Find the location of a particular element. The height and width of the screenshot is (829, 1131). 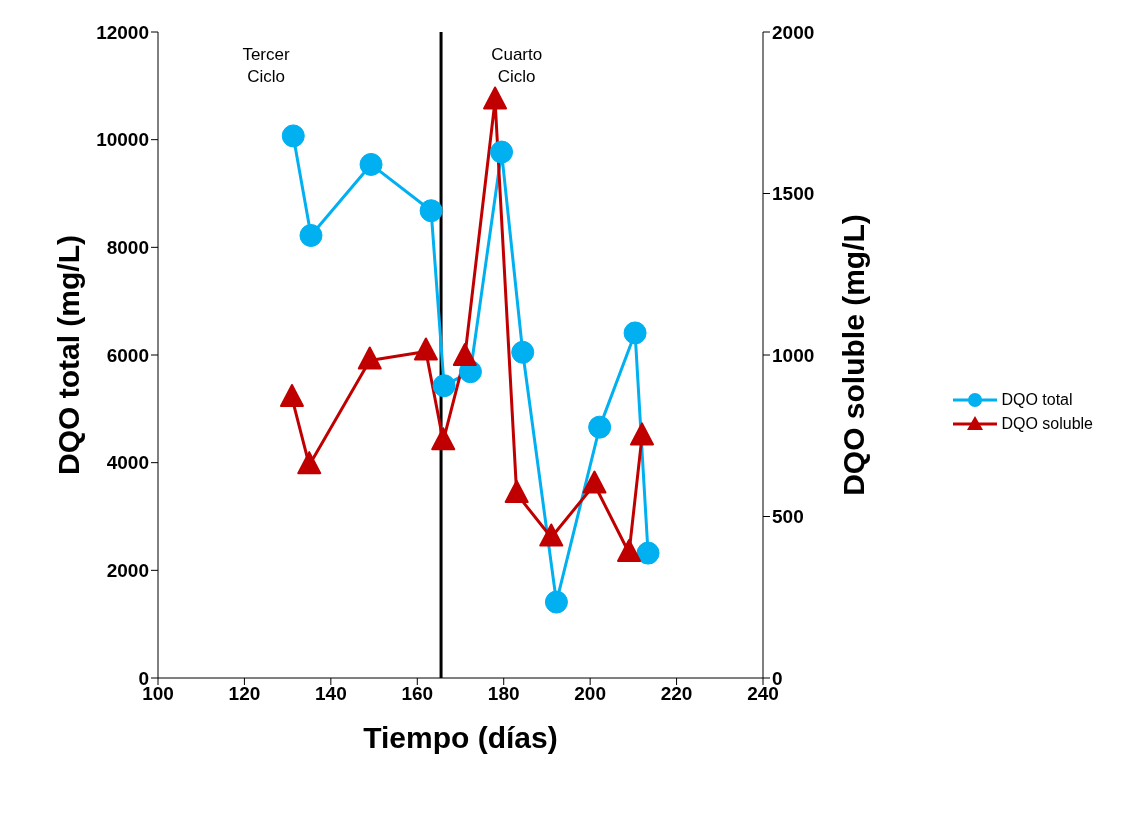

y-tick-label: 12000 is located at coordinates (122, 32).